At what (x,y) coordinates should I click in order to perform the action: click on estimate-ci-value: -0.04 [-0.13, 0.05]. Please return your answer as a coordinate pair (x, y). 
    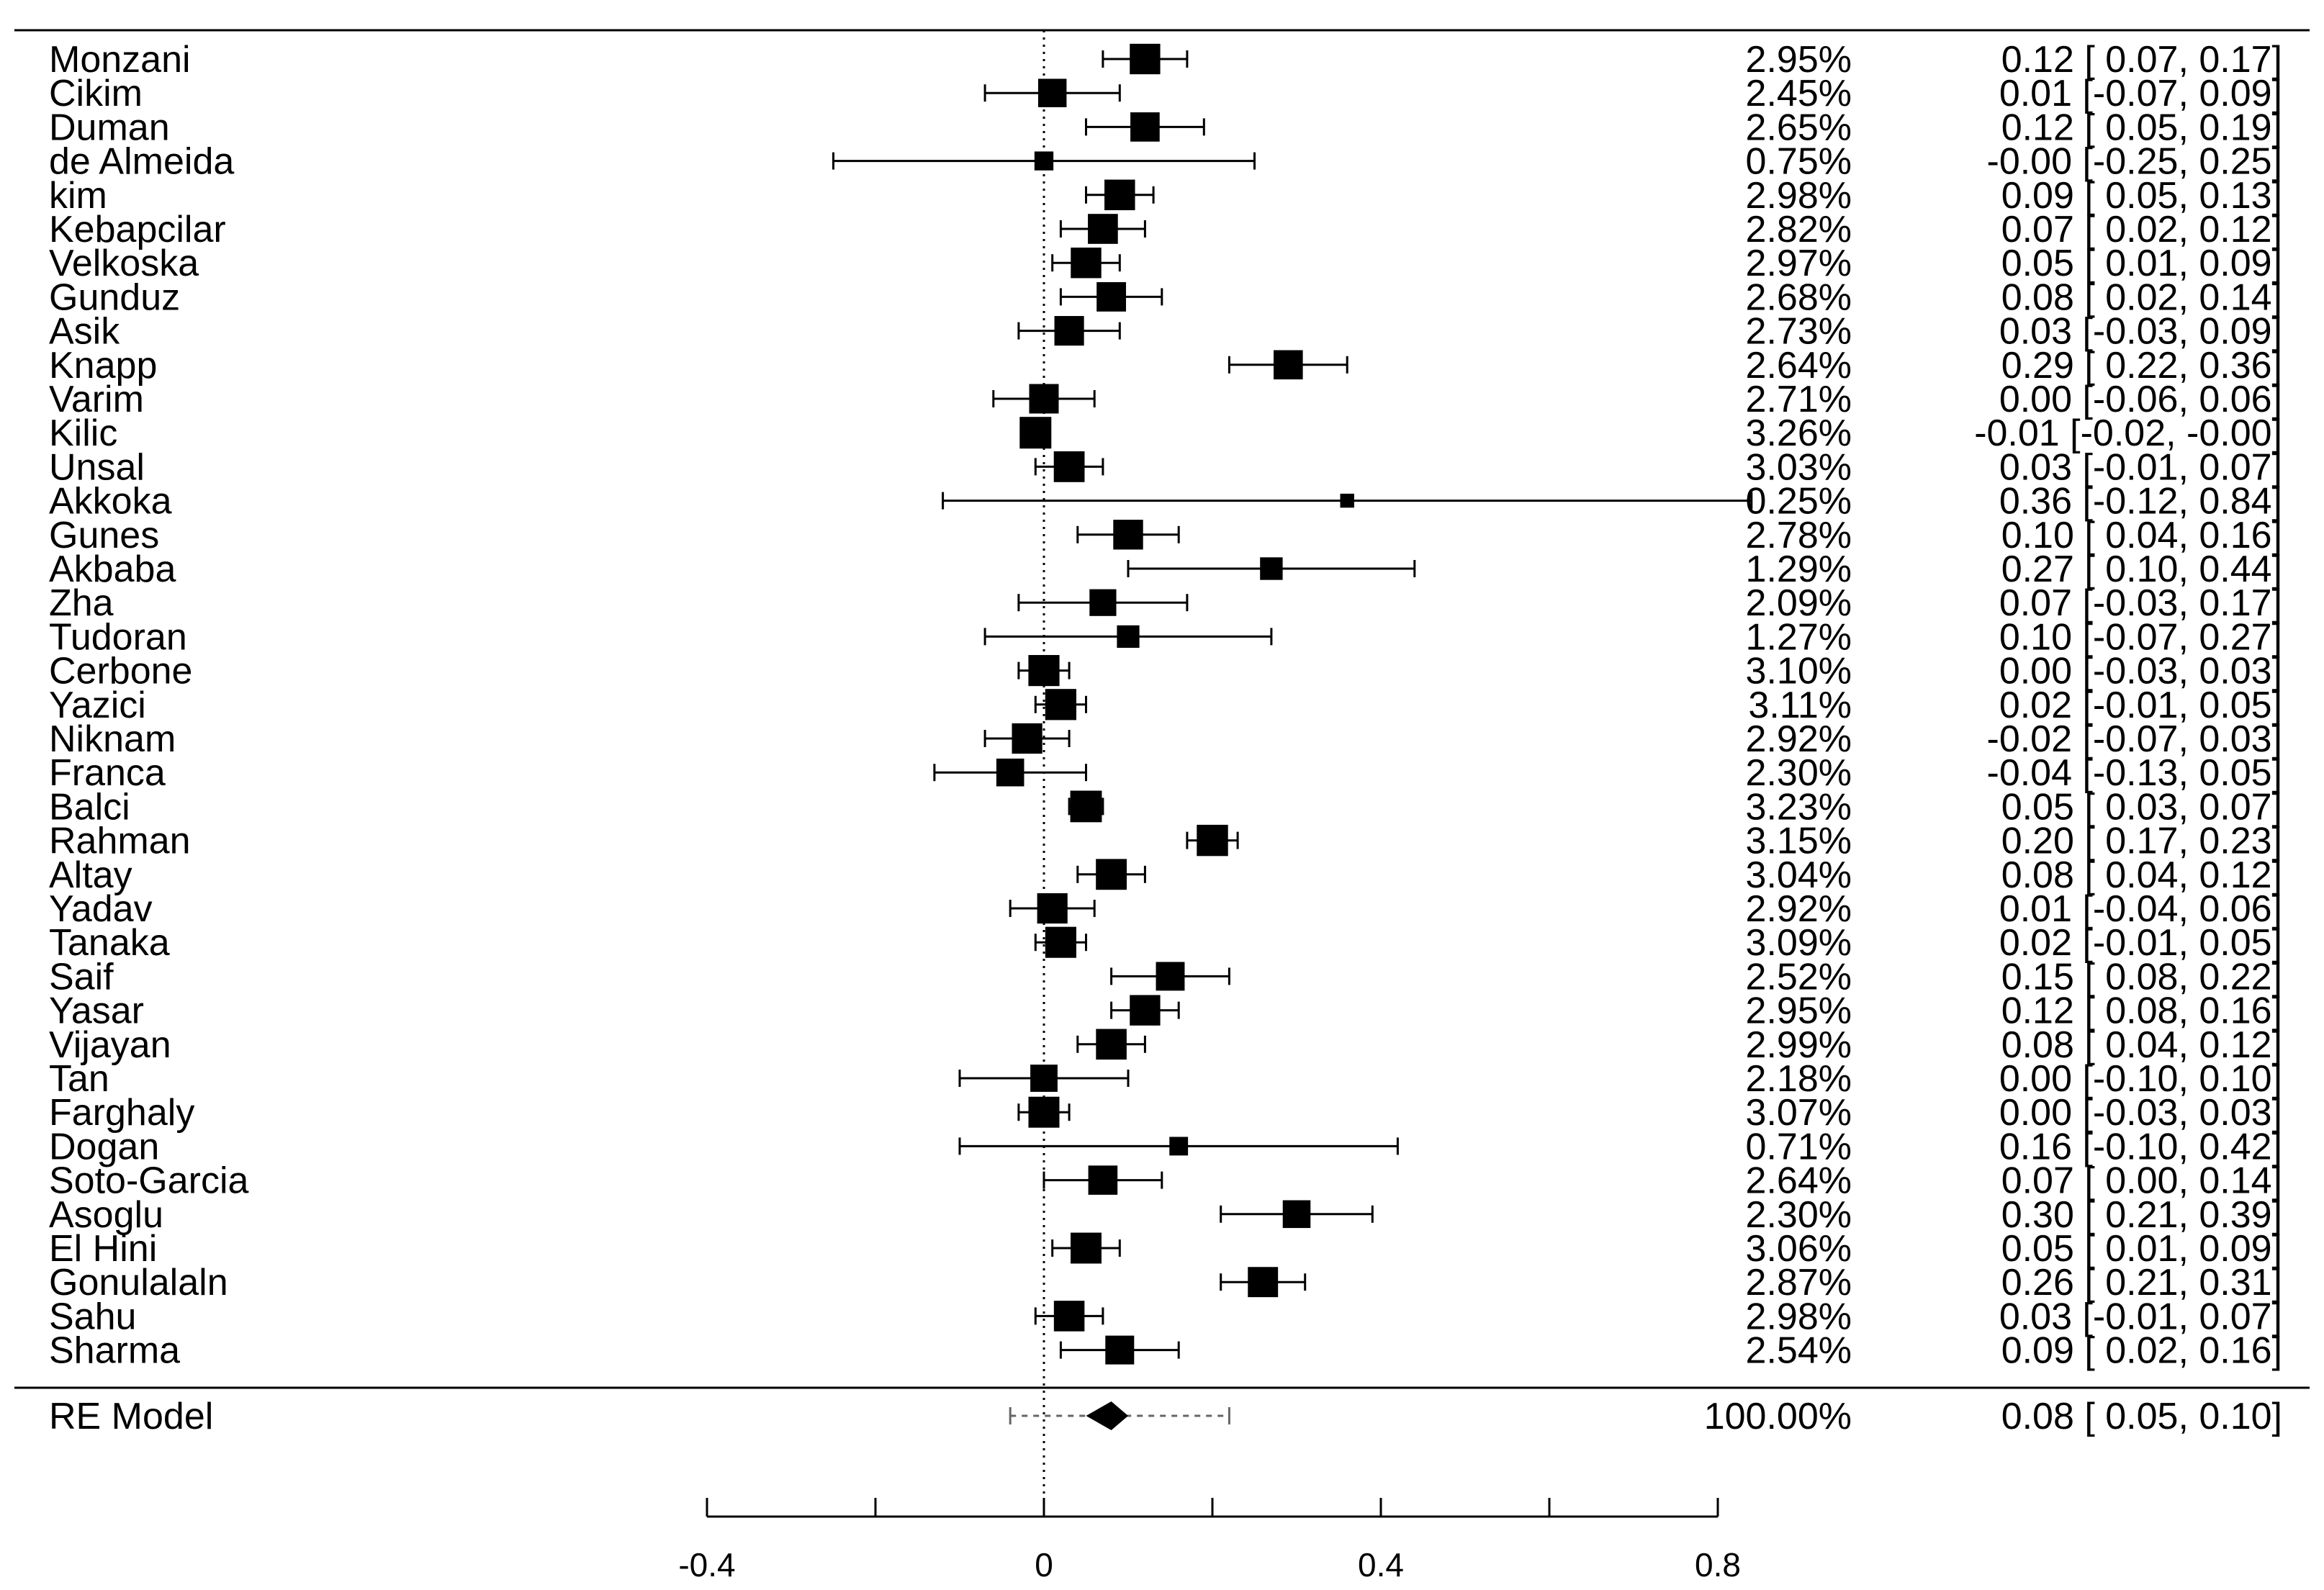
    Looking at the image, I should click on (2135, 773).